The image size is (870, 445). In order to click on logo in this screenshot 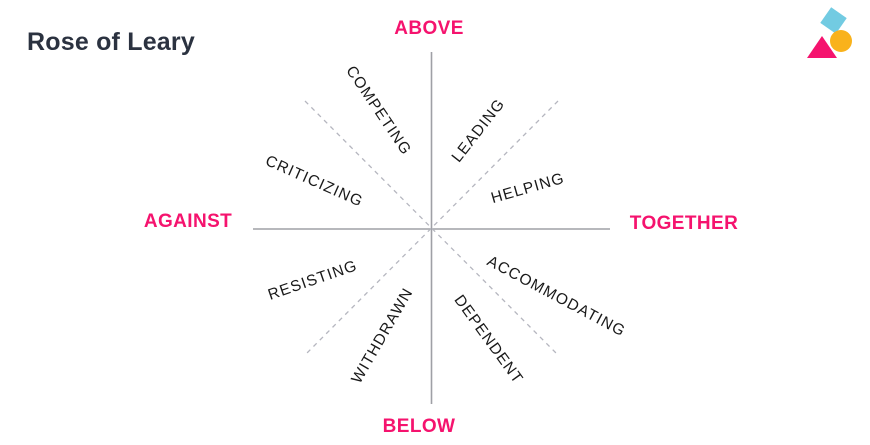, I will do `click(833, 32)`.